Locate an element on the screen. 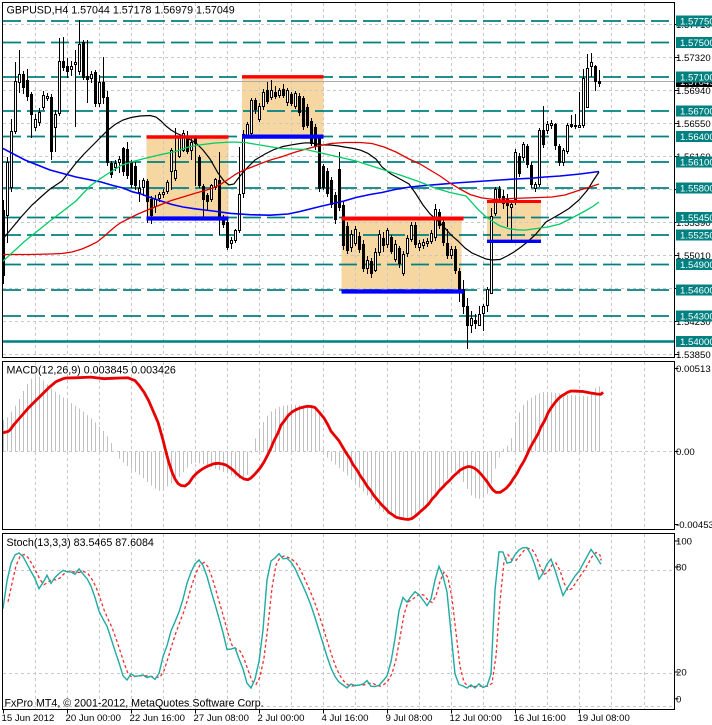 The height and width of the screenshot is (725, 712). svg-text: 2 Jul 00:00 is located at coordinates (281, 718).